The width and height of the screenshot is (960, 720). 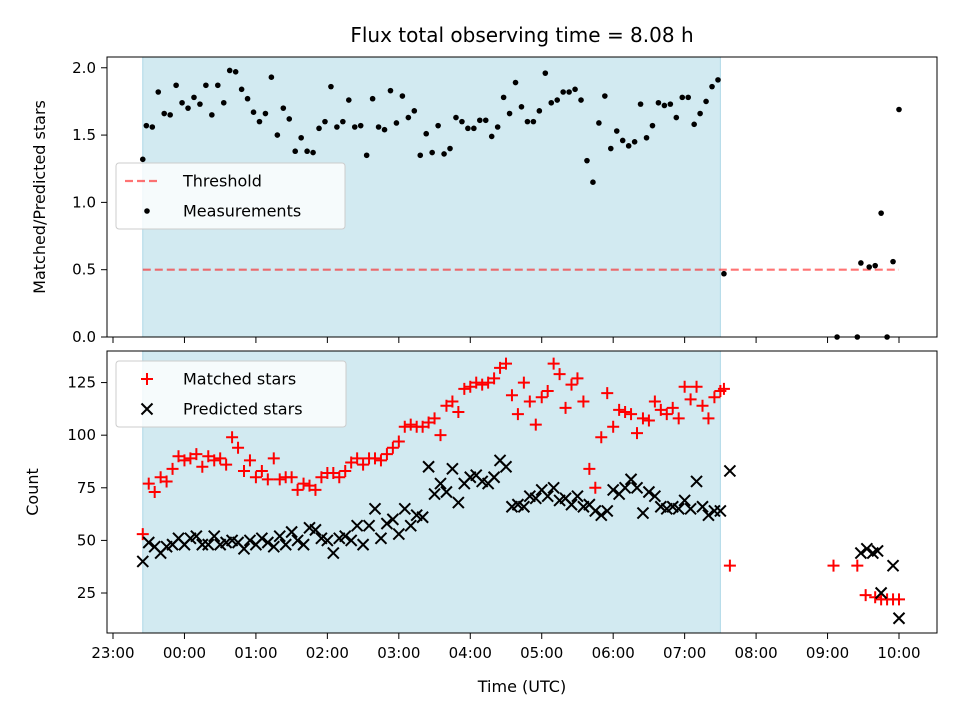 I want to click on y-tick-label: 0.5, so click(x=84, y=270).